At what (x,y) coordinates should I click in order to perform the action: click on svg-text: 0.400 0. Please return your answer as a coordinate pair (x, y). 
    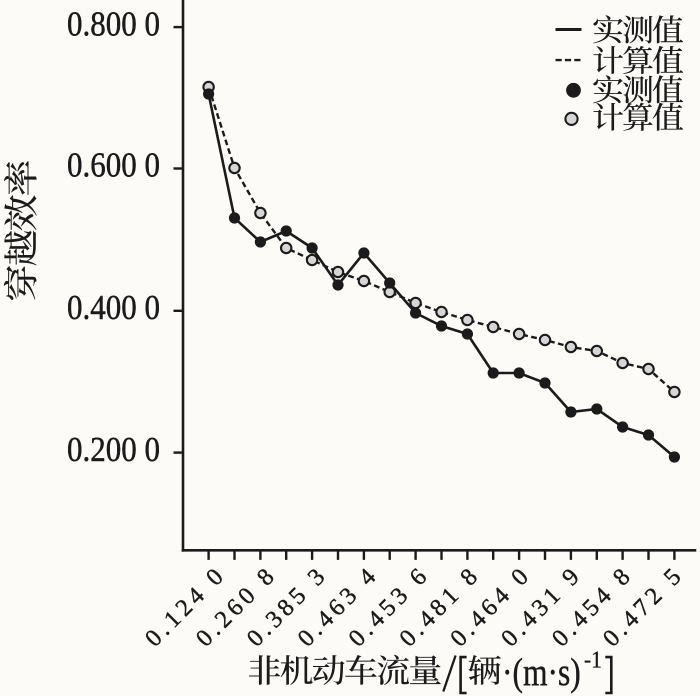
    Looking at the image, I should click on (113, 308).